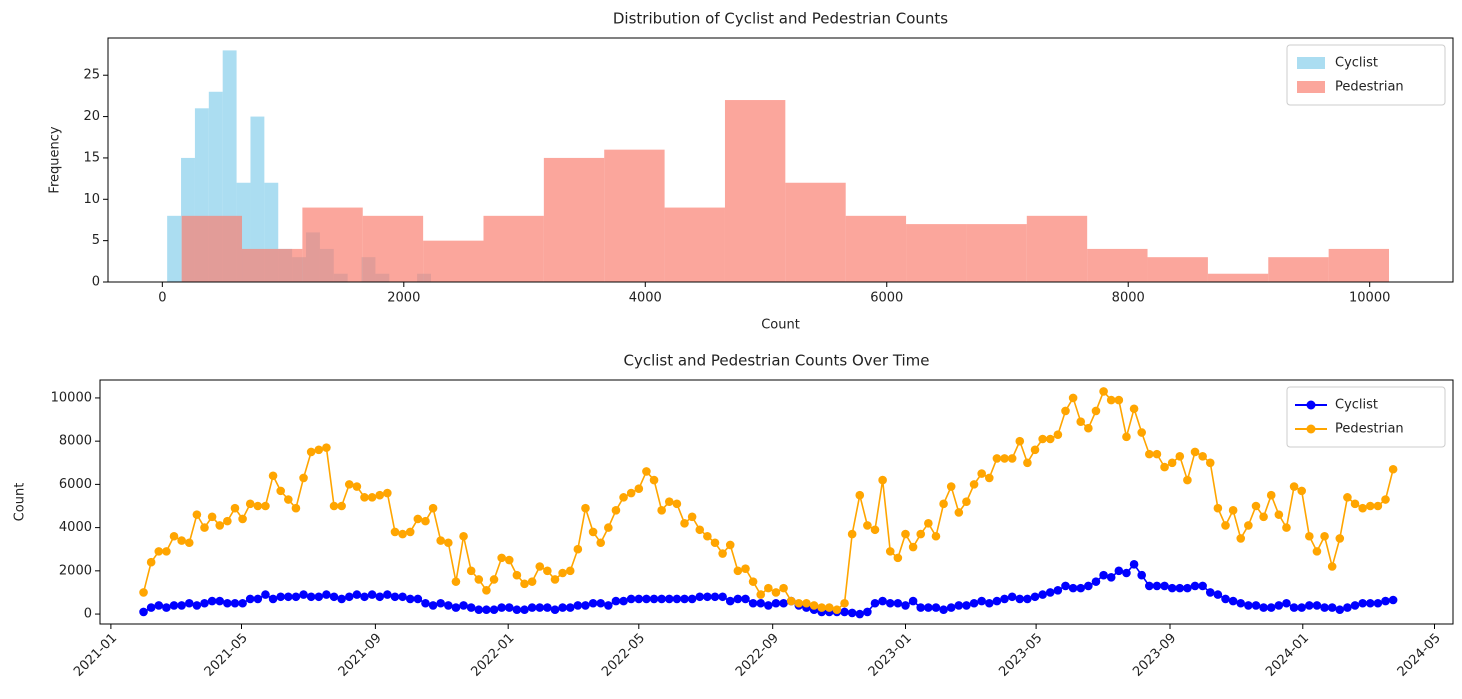  What do you see at coordinates (886, 298) in the screenshot?
I see `x-tick-label: 6000` at bounding box center [886, 298].